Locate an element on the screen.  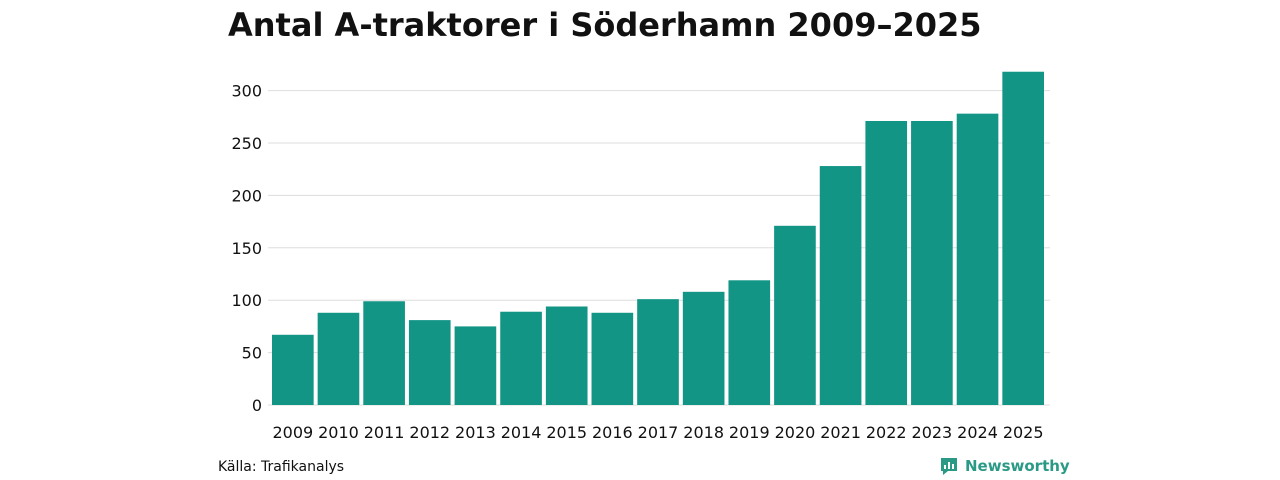
x-tick-label: 2020 is located at coordinates (795, 432).